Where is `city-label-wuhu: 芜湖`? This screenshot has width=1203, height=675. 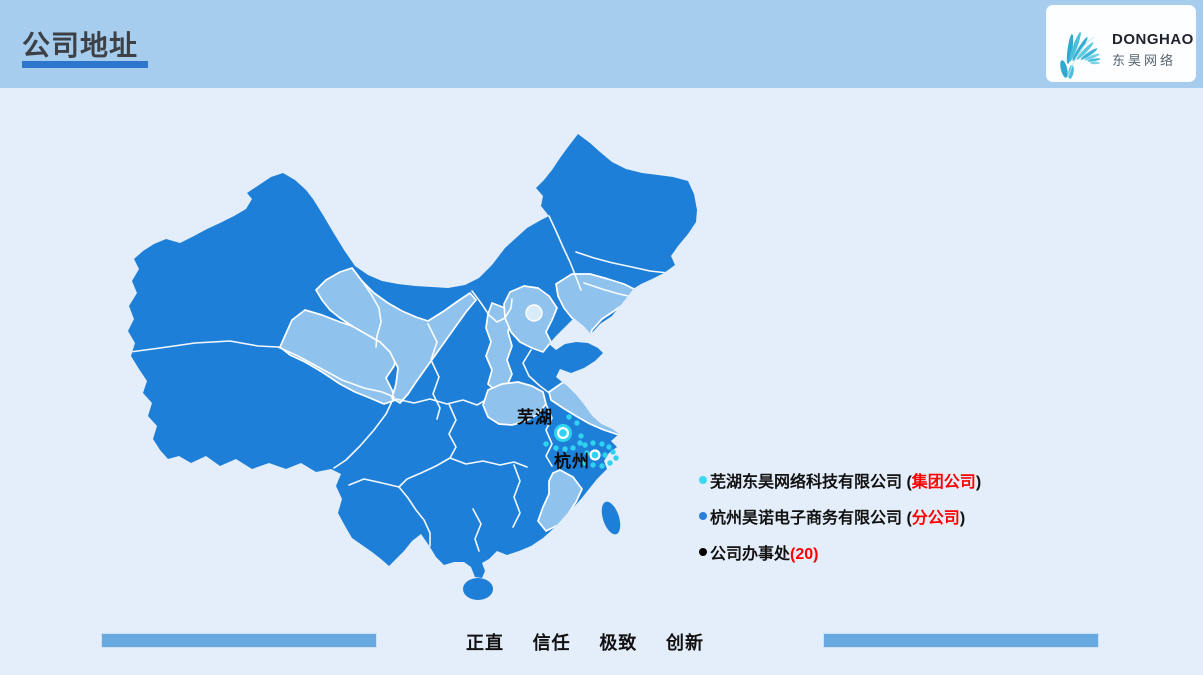
city-label-wuhu: 芜湖 is located at coordinates (535, 417).